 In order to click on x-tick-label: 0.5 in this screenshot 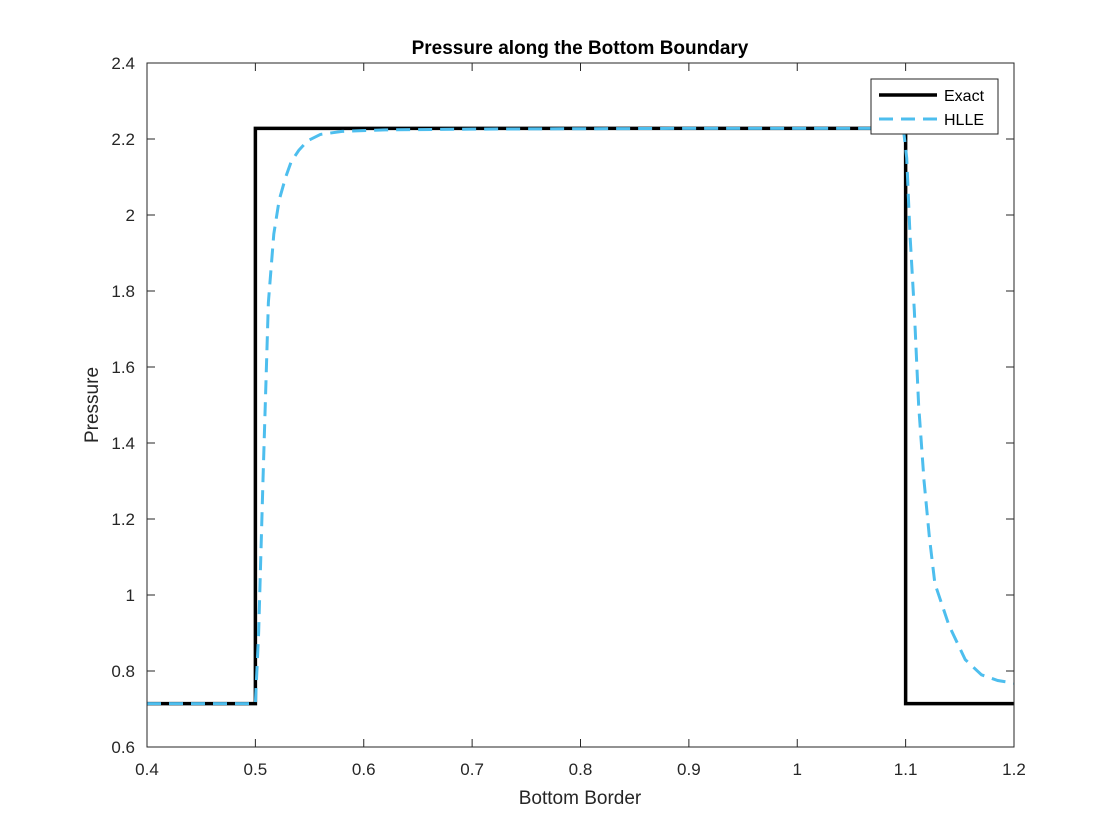, I will do `click(256, 769)`.